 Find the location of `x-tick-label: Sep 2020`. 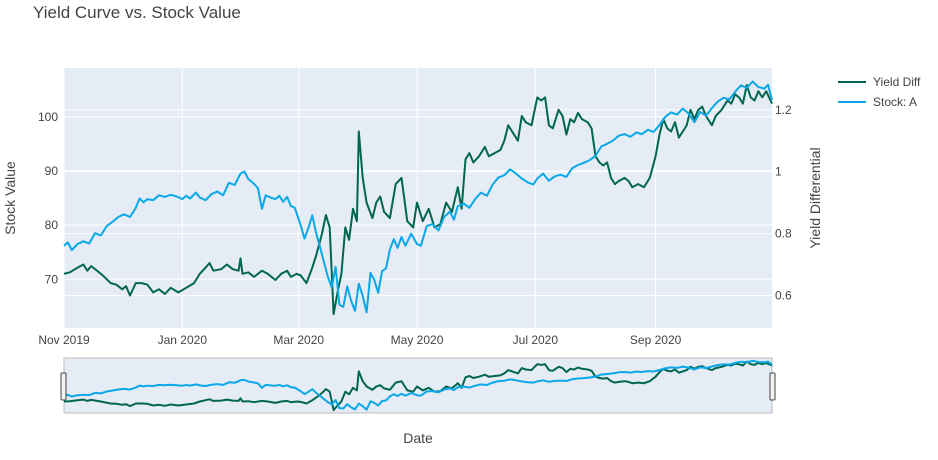

x-tick-label: Sep 2020 is located at coordinates (656, 340).